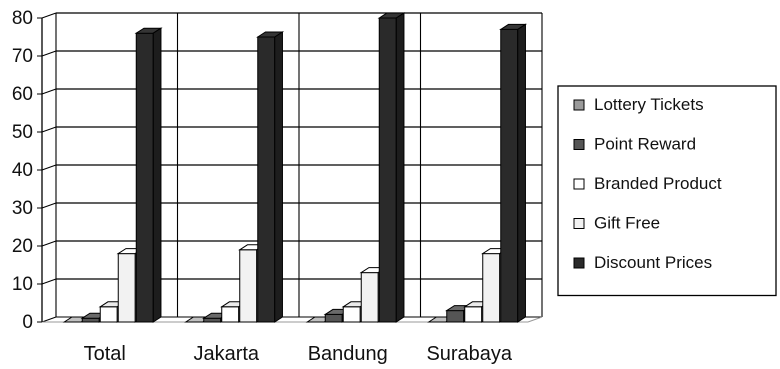 This screenshot has width=780, height=369. Describe the element at coordinates (645, 144) in the screenshot. I see `legend-label: Point Reward` at that location.